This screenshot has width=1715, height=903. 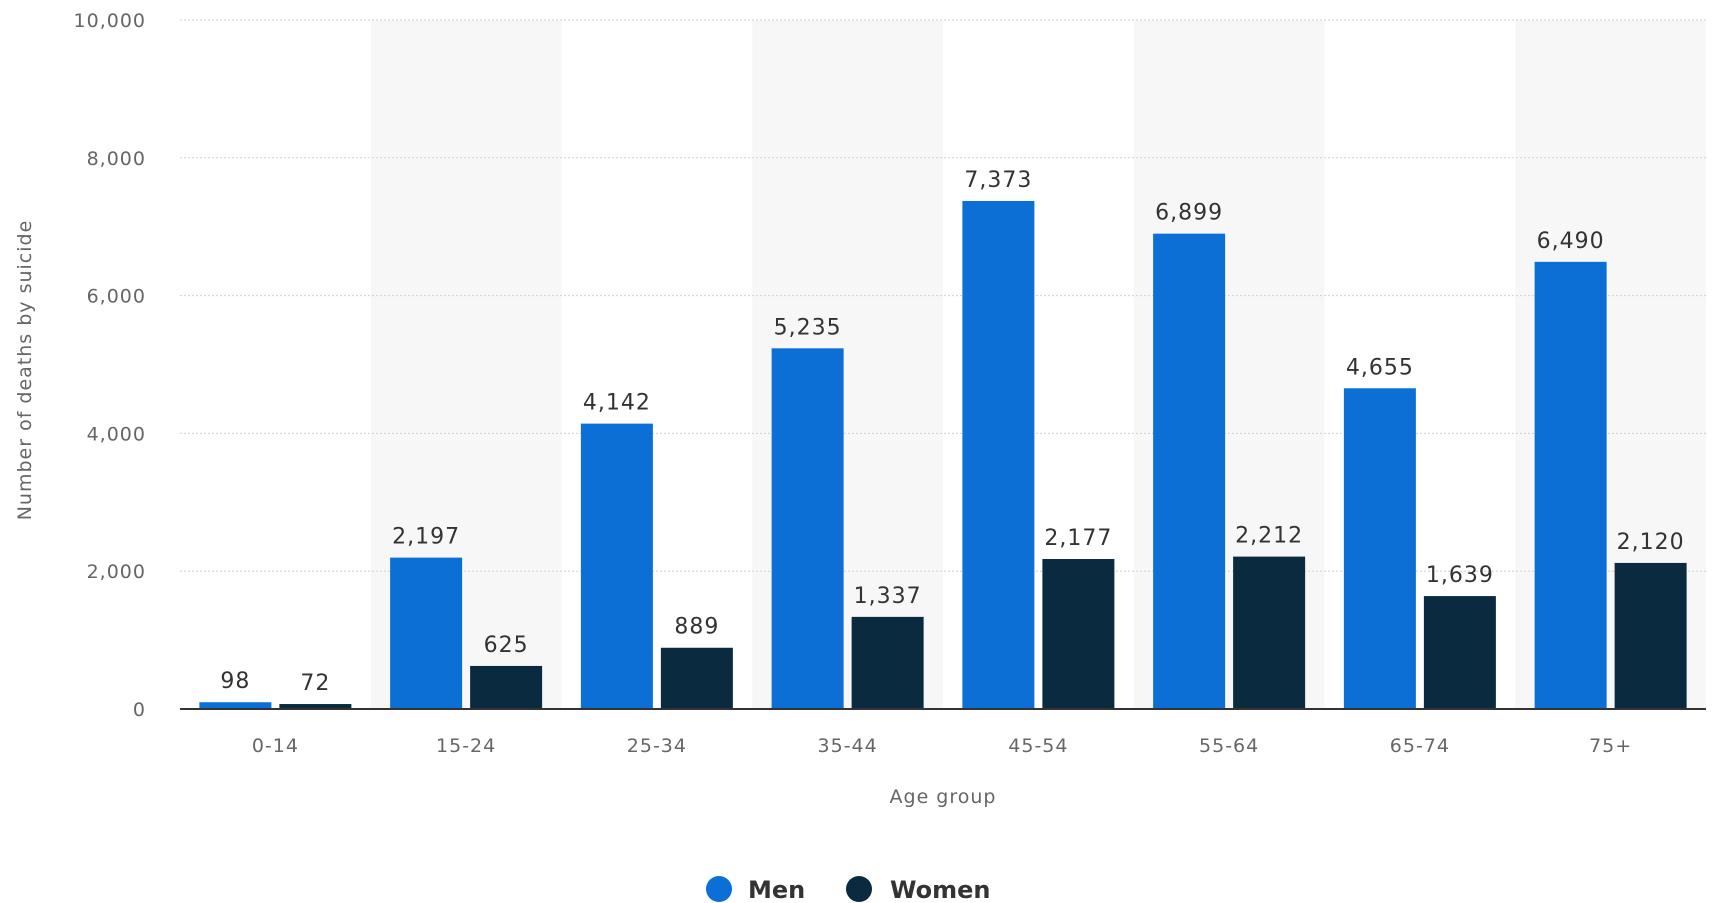 What do you see at coordinates (506, 645) in the screenshot?
I see `data-label-women-15-24: 625` at bounding box center [506, 645].